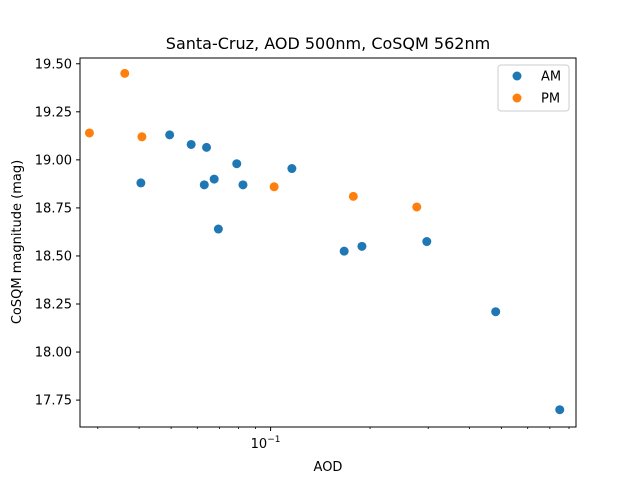 Image resolution: width=640 pixels, height=480 pixels. I want to click on y-tick-label: 18.00, so click(53, 353).